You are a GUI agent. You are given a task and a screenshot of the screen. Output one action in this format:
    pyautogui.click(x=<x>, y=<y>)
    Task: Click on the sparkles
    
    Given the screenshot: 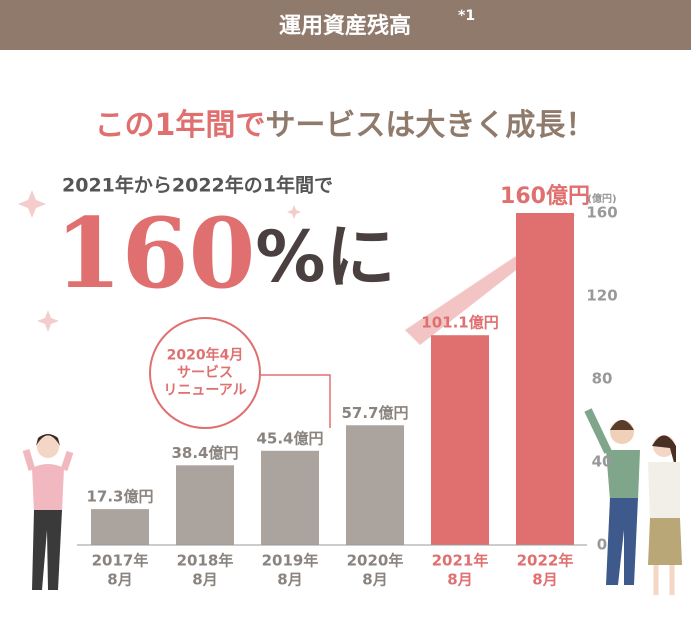 What is the action you would take?
    pyautogui.click(x=159, y=261)
    